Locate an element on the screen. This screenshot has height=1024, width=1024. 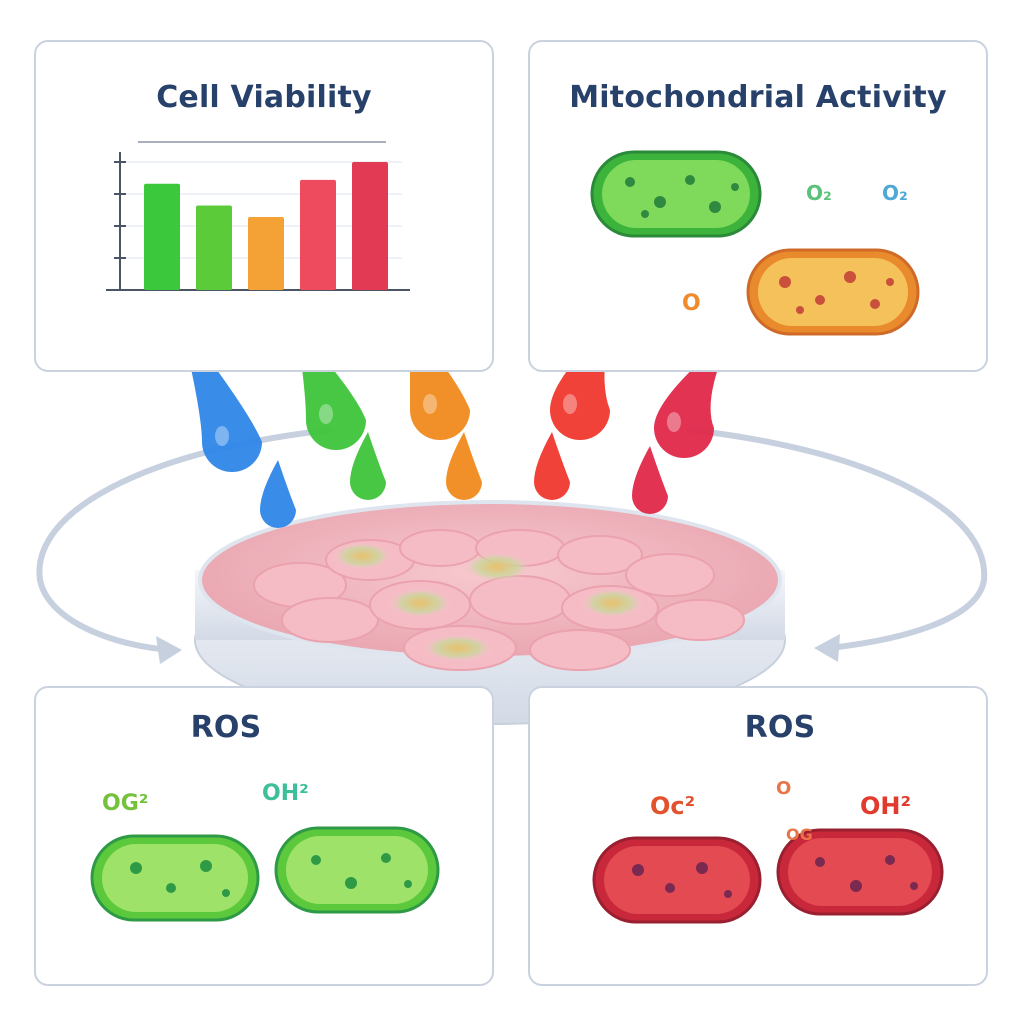
ros-right-label-1: Oc² is located at coordinates (672, 806).